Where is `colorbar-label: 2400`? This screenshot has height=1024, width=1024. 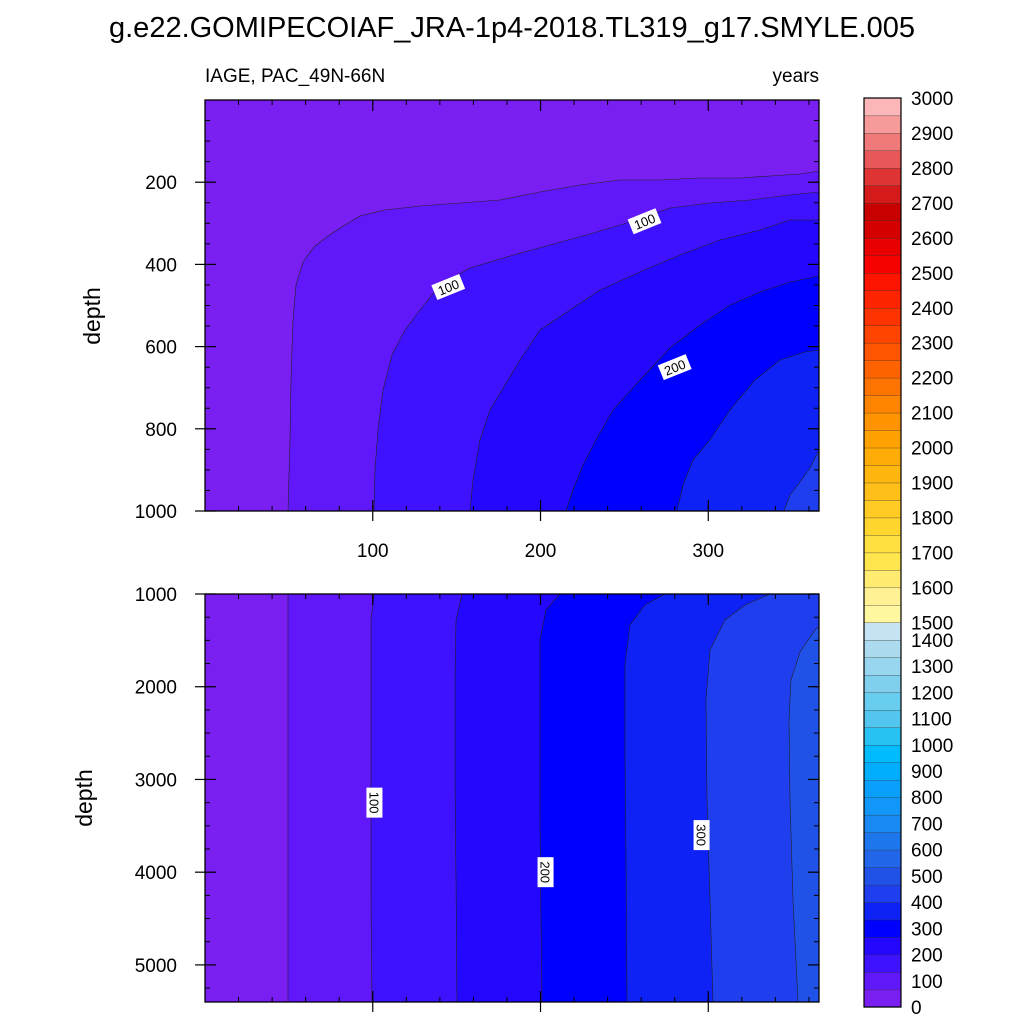 colorbar-label: 2400 is located at coordinates (932, 309).